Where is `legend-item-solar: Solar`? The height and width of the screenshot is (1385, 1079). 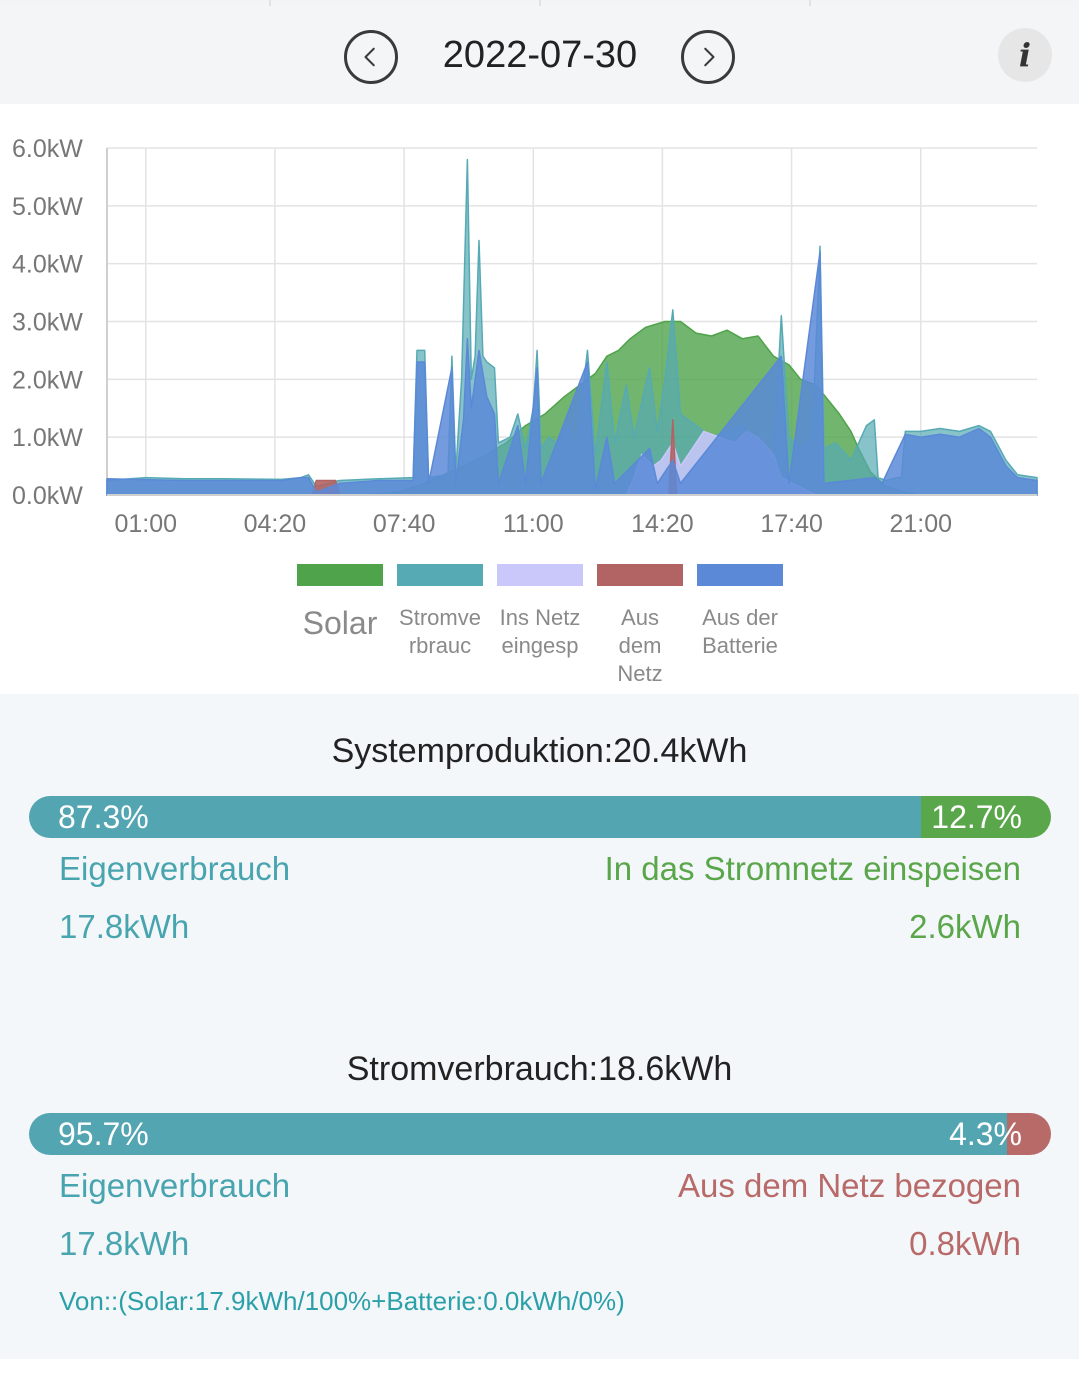 legend-item-solar: Solar is located at coordinates (340, 602).